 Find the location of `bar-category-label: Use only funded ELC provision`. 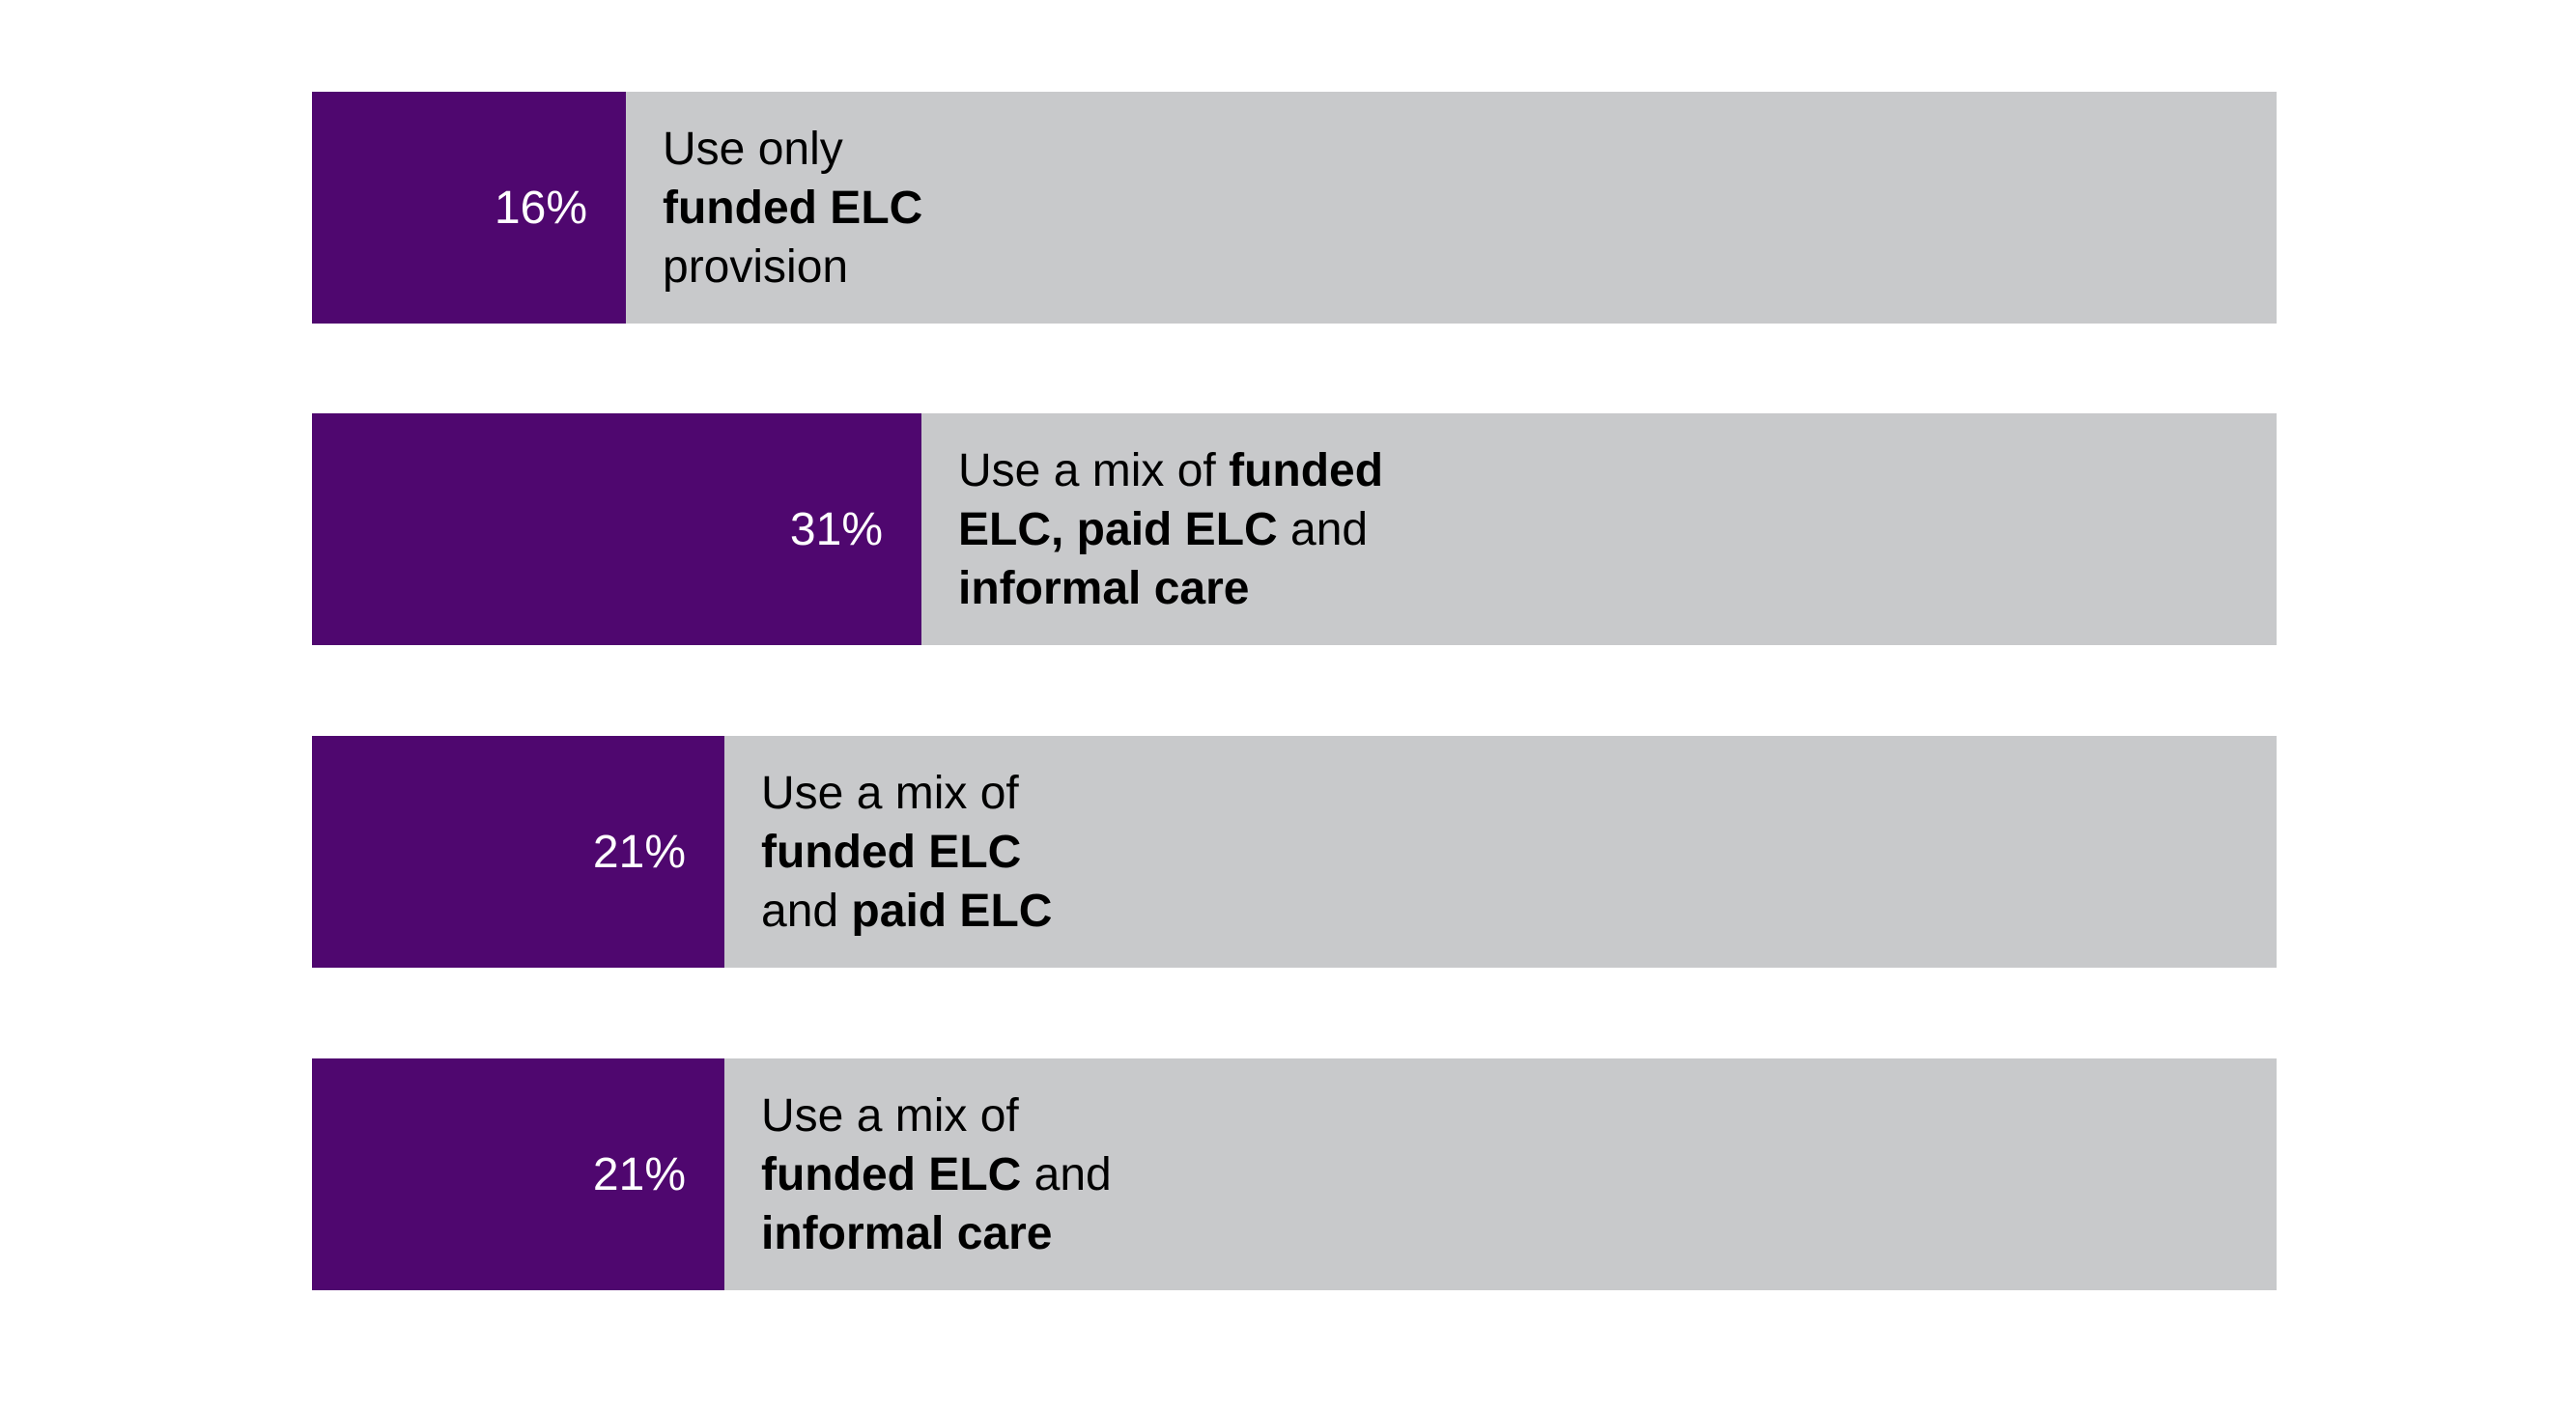

bar-category-label: Use only funded ELC provision is located at coordinates (792, 208).